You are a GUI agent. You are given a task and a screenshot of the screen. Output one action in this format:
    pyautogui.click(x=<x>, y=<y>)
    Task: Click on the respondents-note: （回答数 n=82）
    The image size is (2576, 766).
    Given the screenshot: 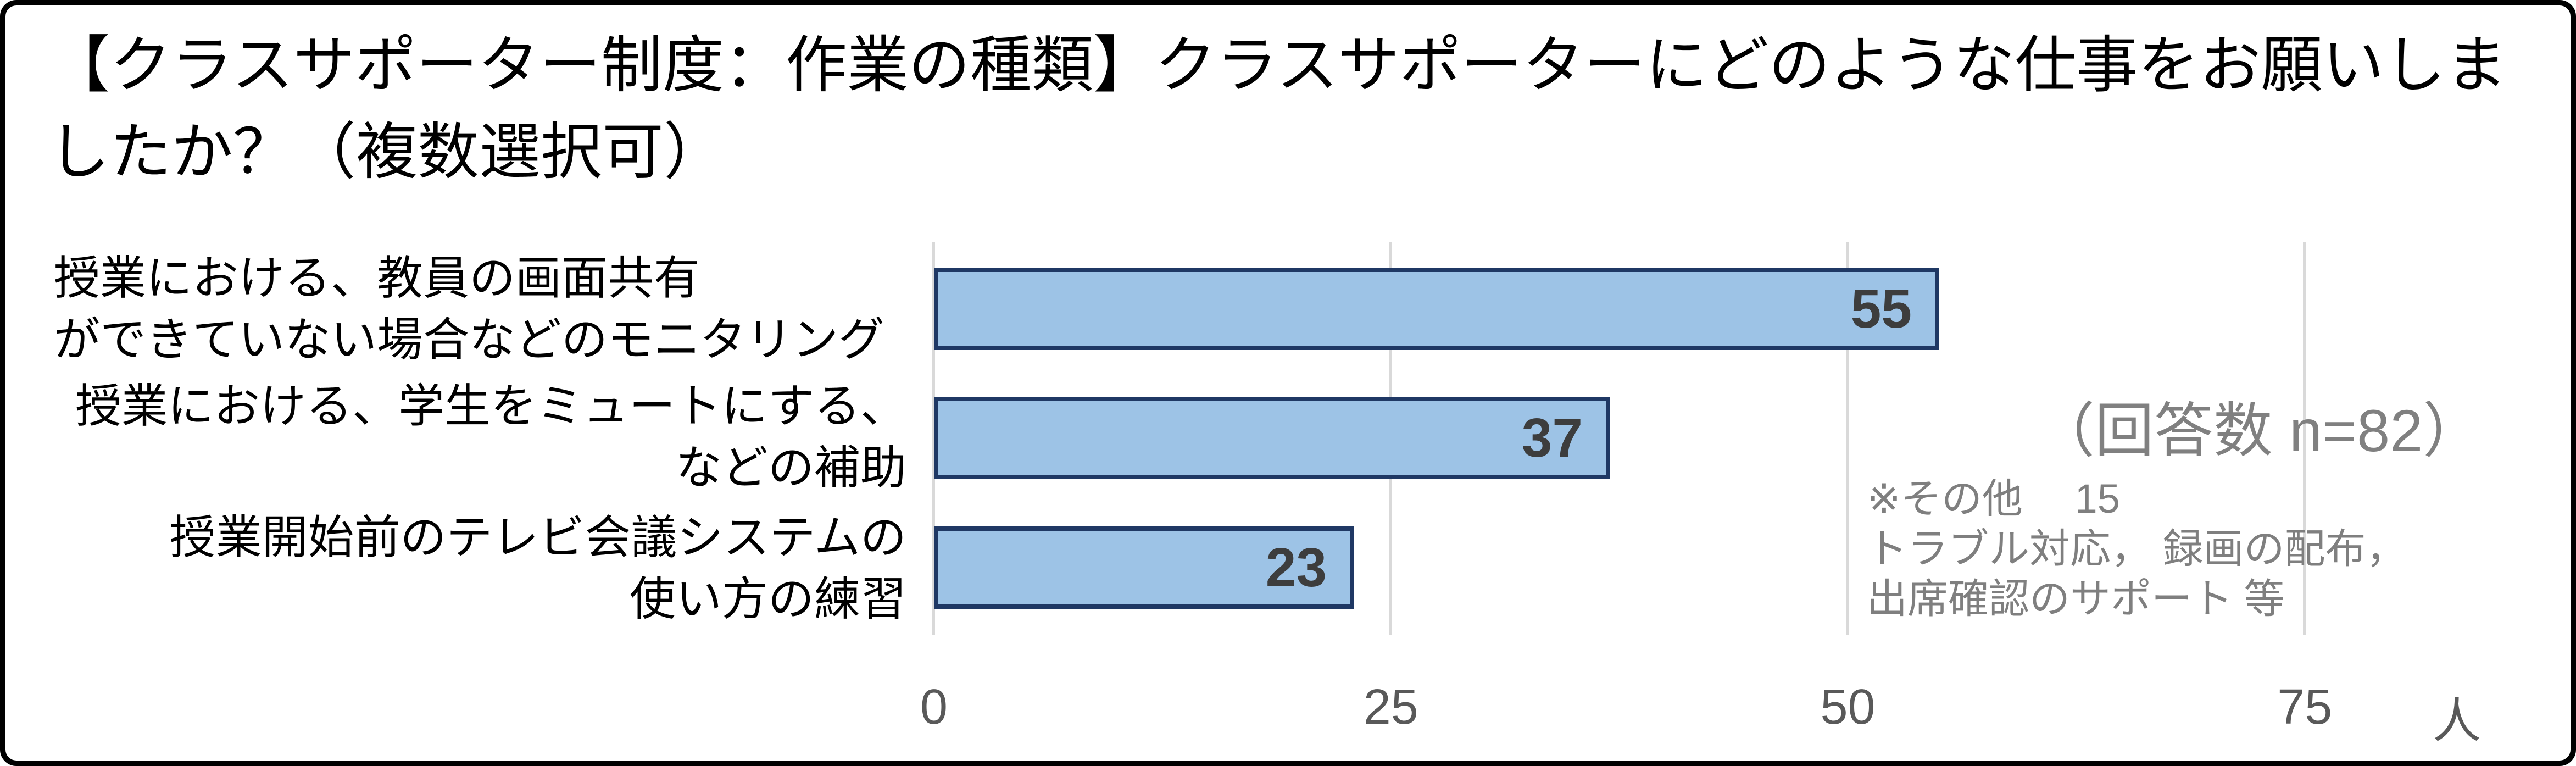 What is the action you would take?
    pyautogui.click(x=2259, y=430)
    